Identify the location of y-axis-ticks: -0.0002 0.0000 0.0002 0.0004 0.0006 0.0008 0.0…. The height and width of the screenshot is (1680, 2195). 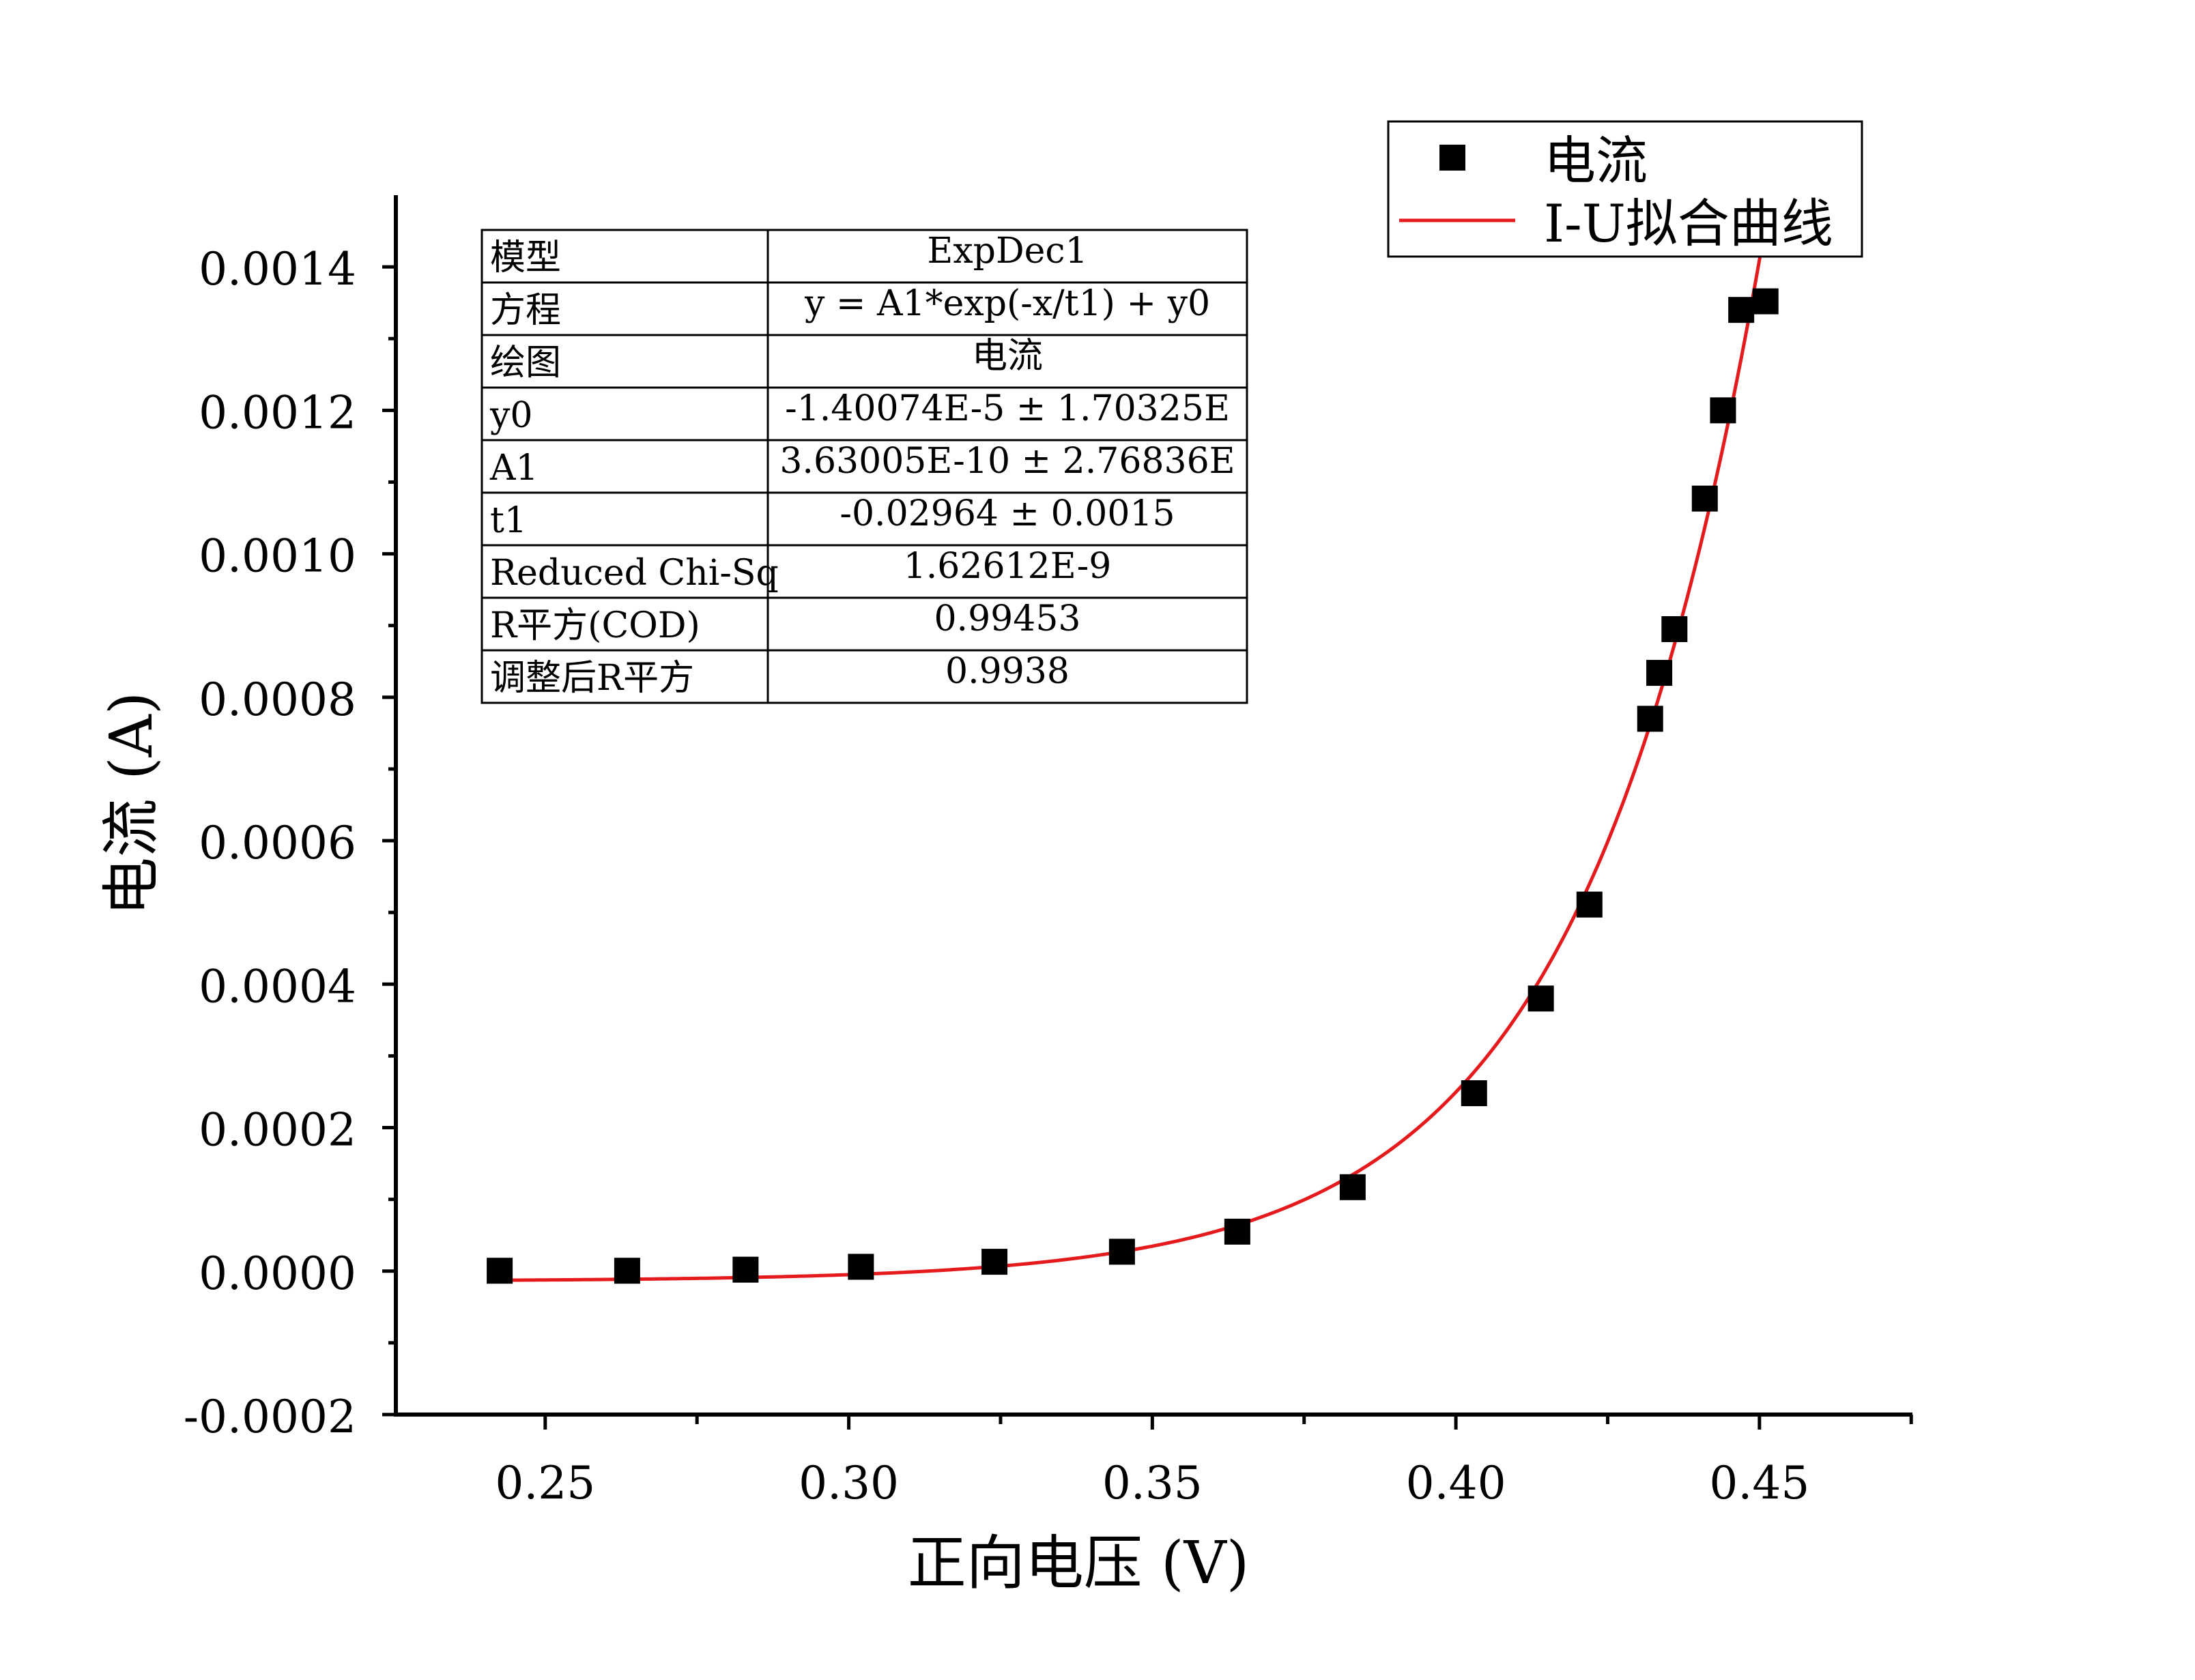
(290, 843).